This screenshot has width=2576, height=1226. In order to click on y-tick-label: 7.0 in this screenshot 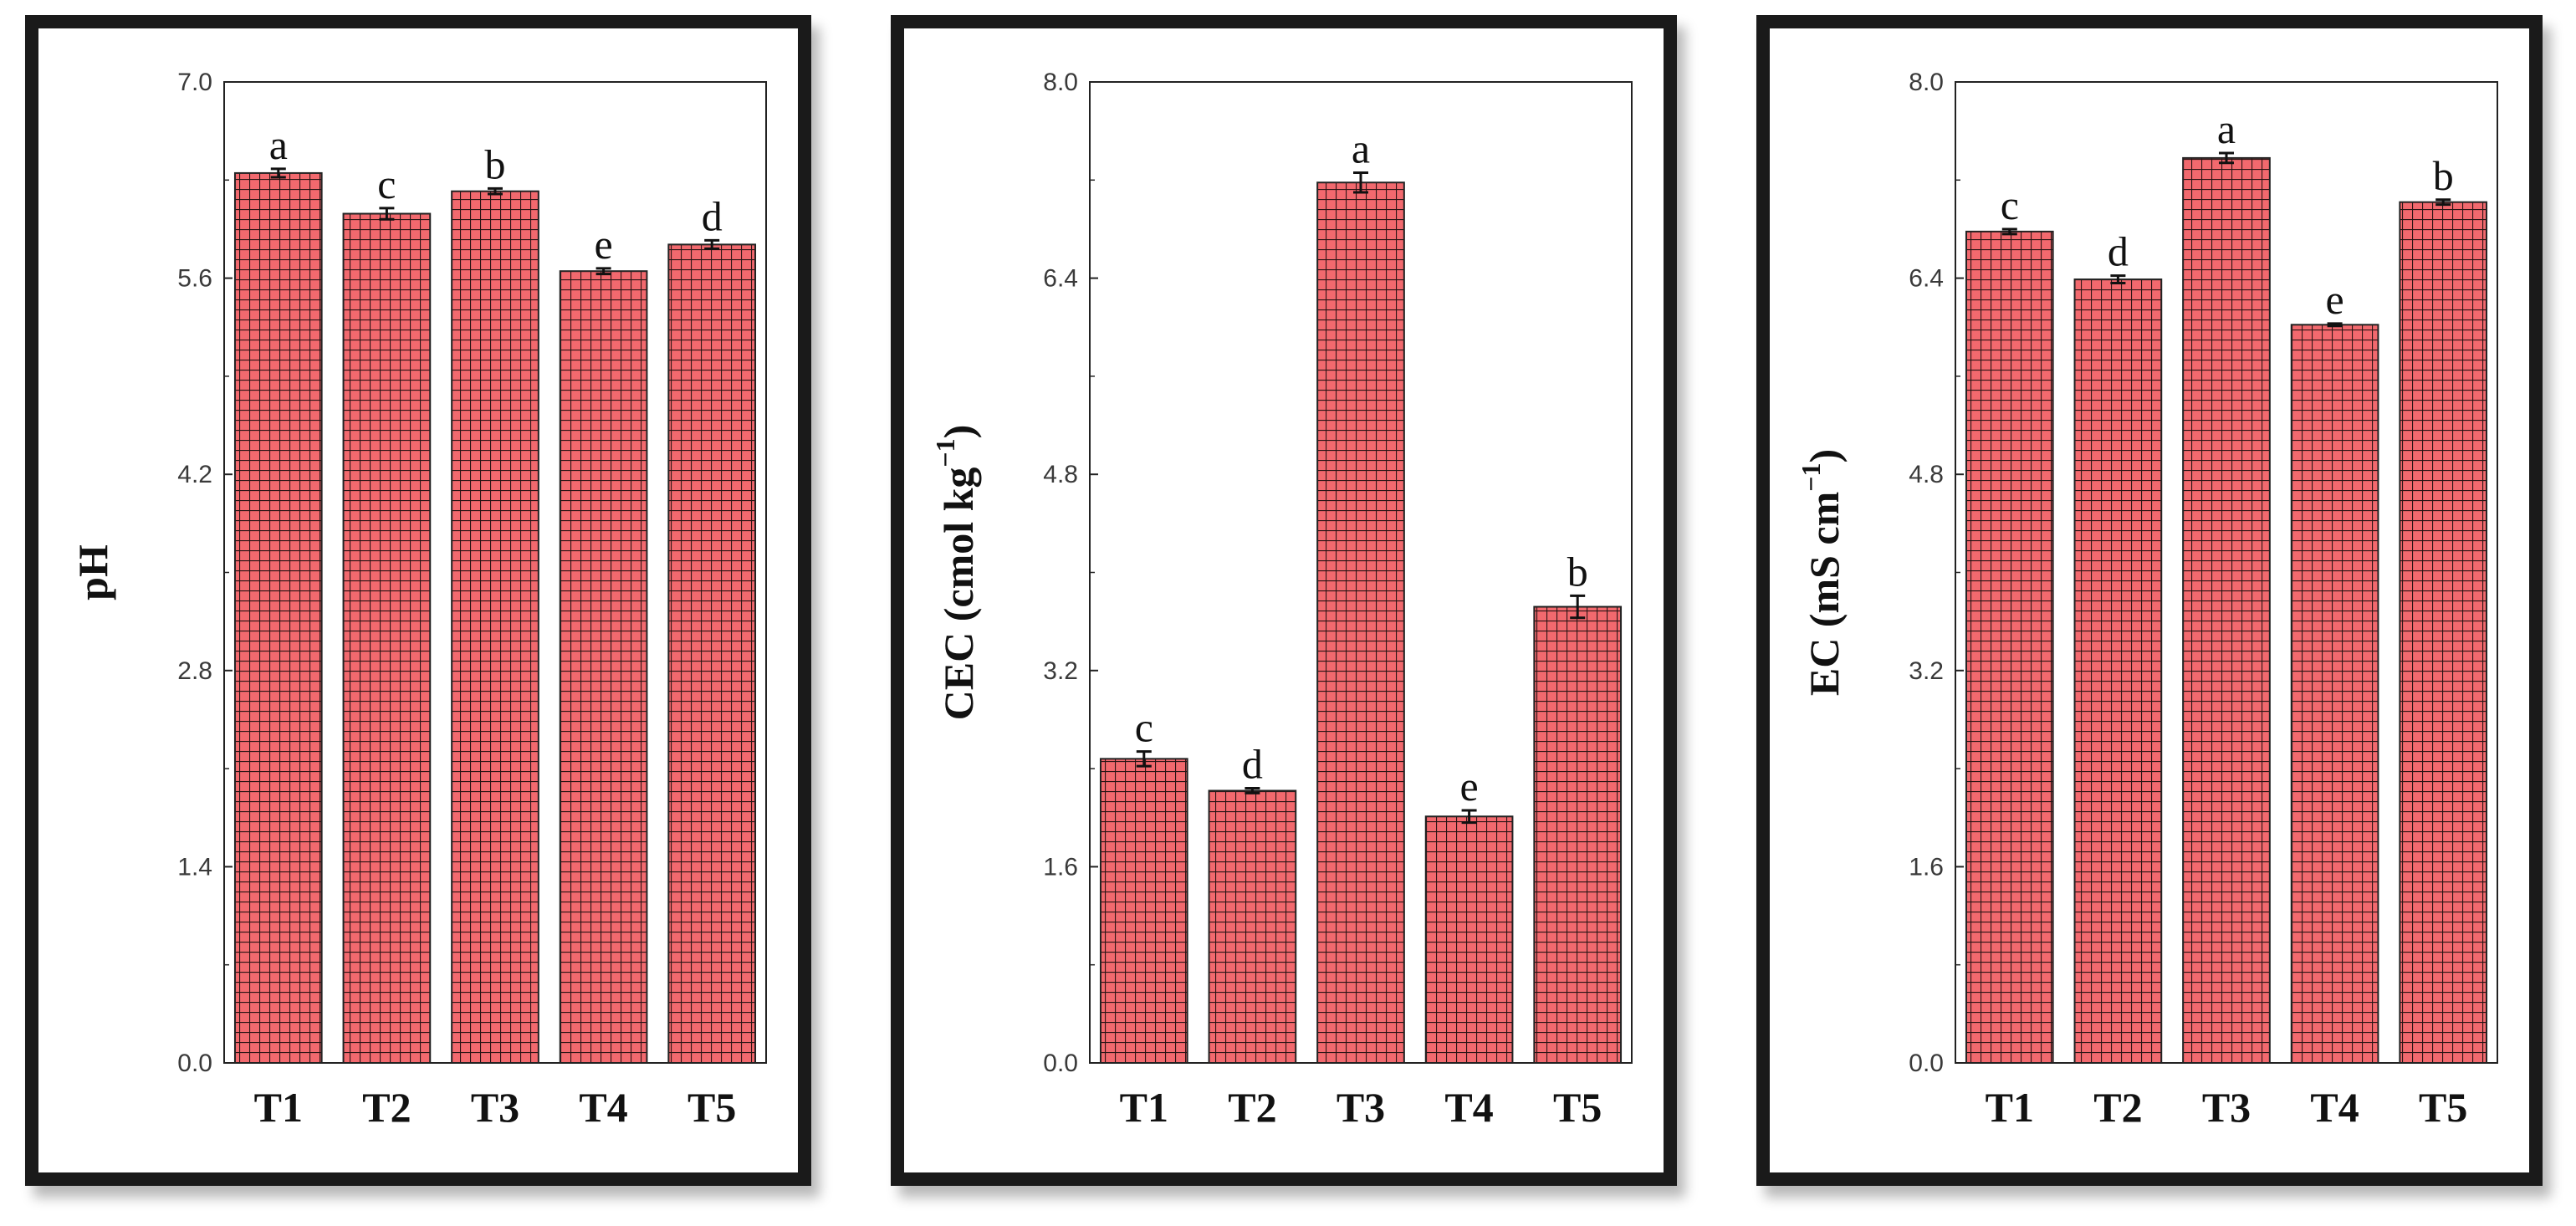, I will do `click(194, 83)`.